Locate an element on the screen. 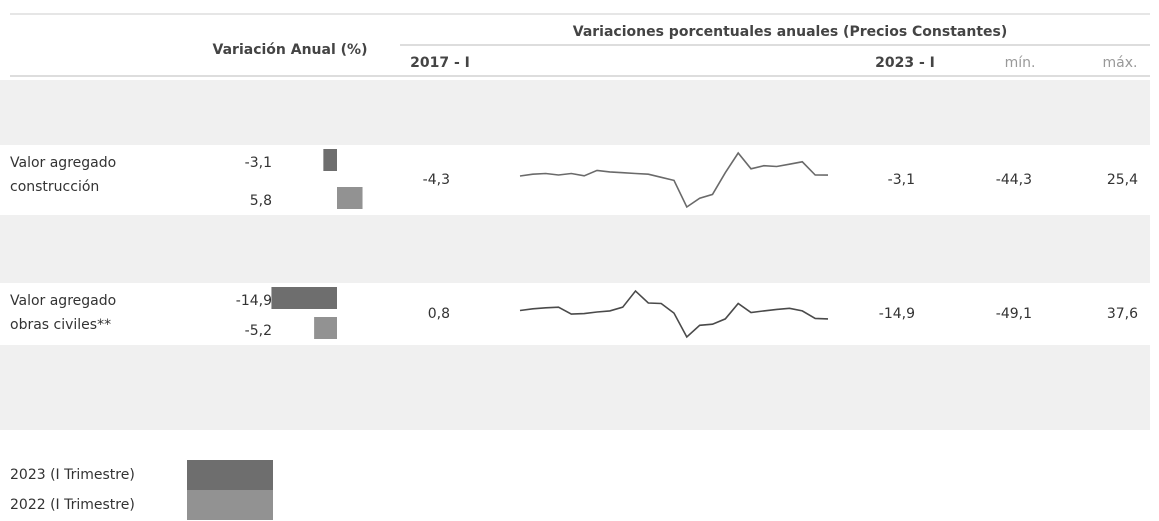 The image size is (1159, 521). row-label: construcción is located at coordinates (54, 187).